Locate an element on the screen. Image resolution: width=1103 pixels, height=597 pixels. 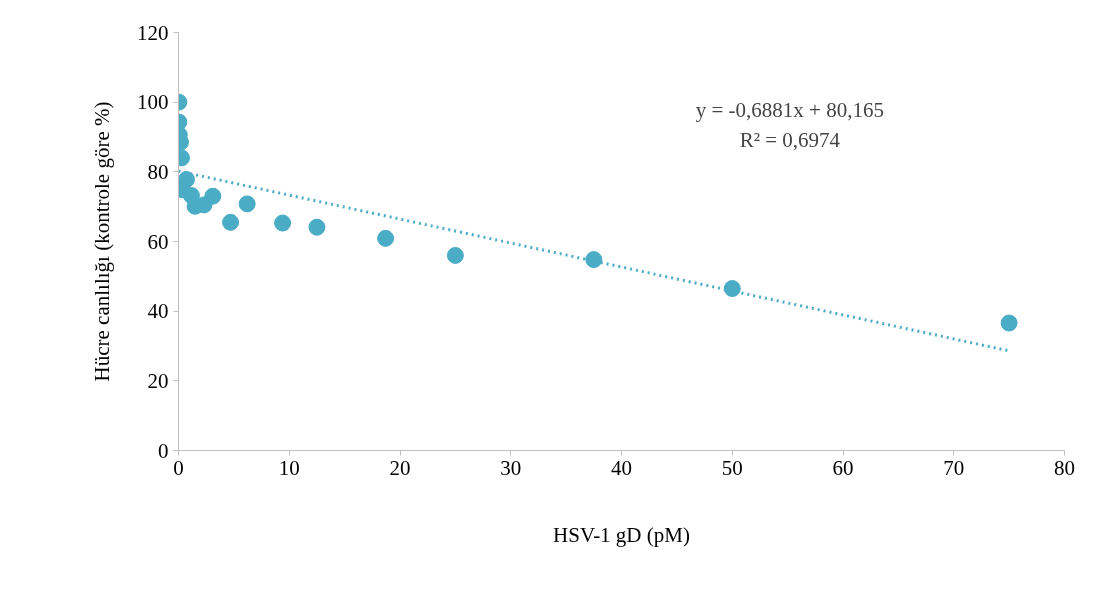
x-tick-label: 30 is located at coordinates (511, 467).